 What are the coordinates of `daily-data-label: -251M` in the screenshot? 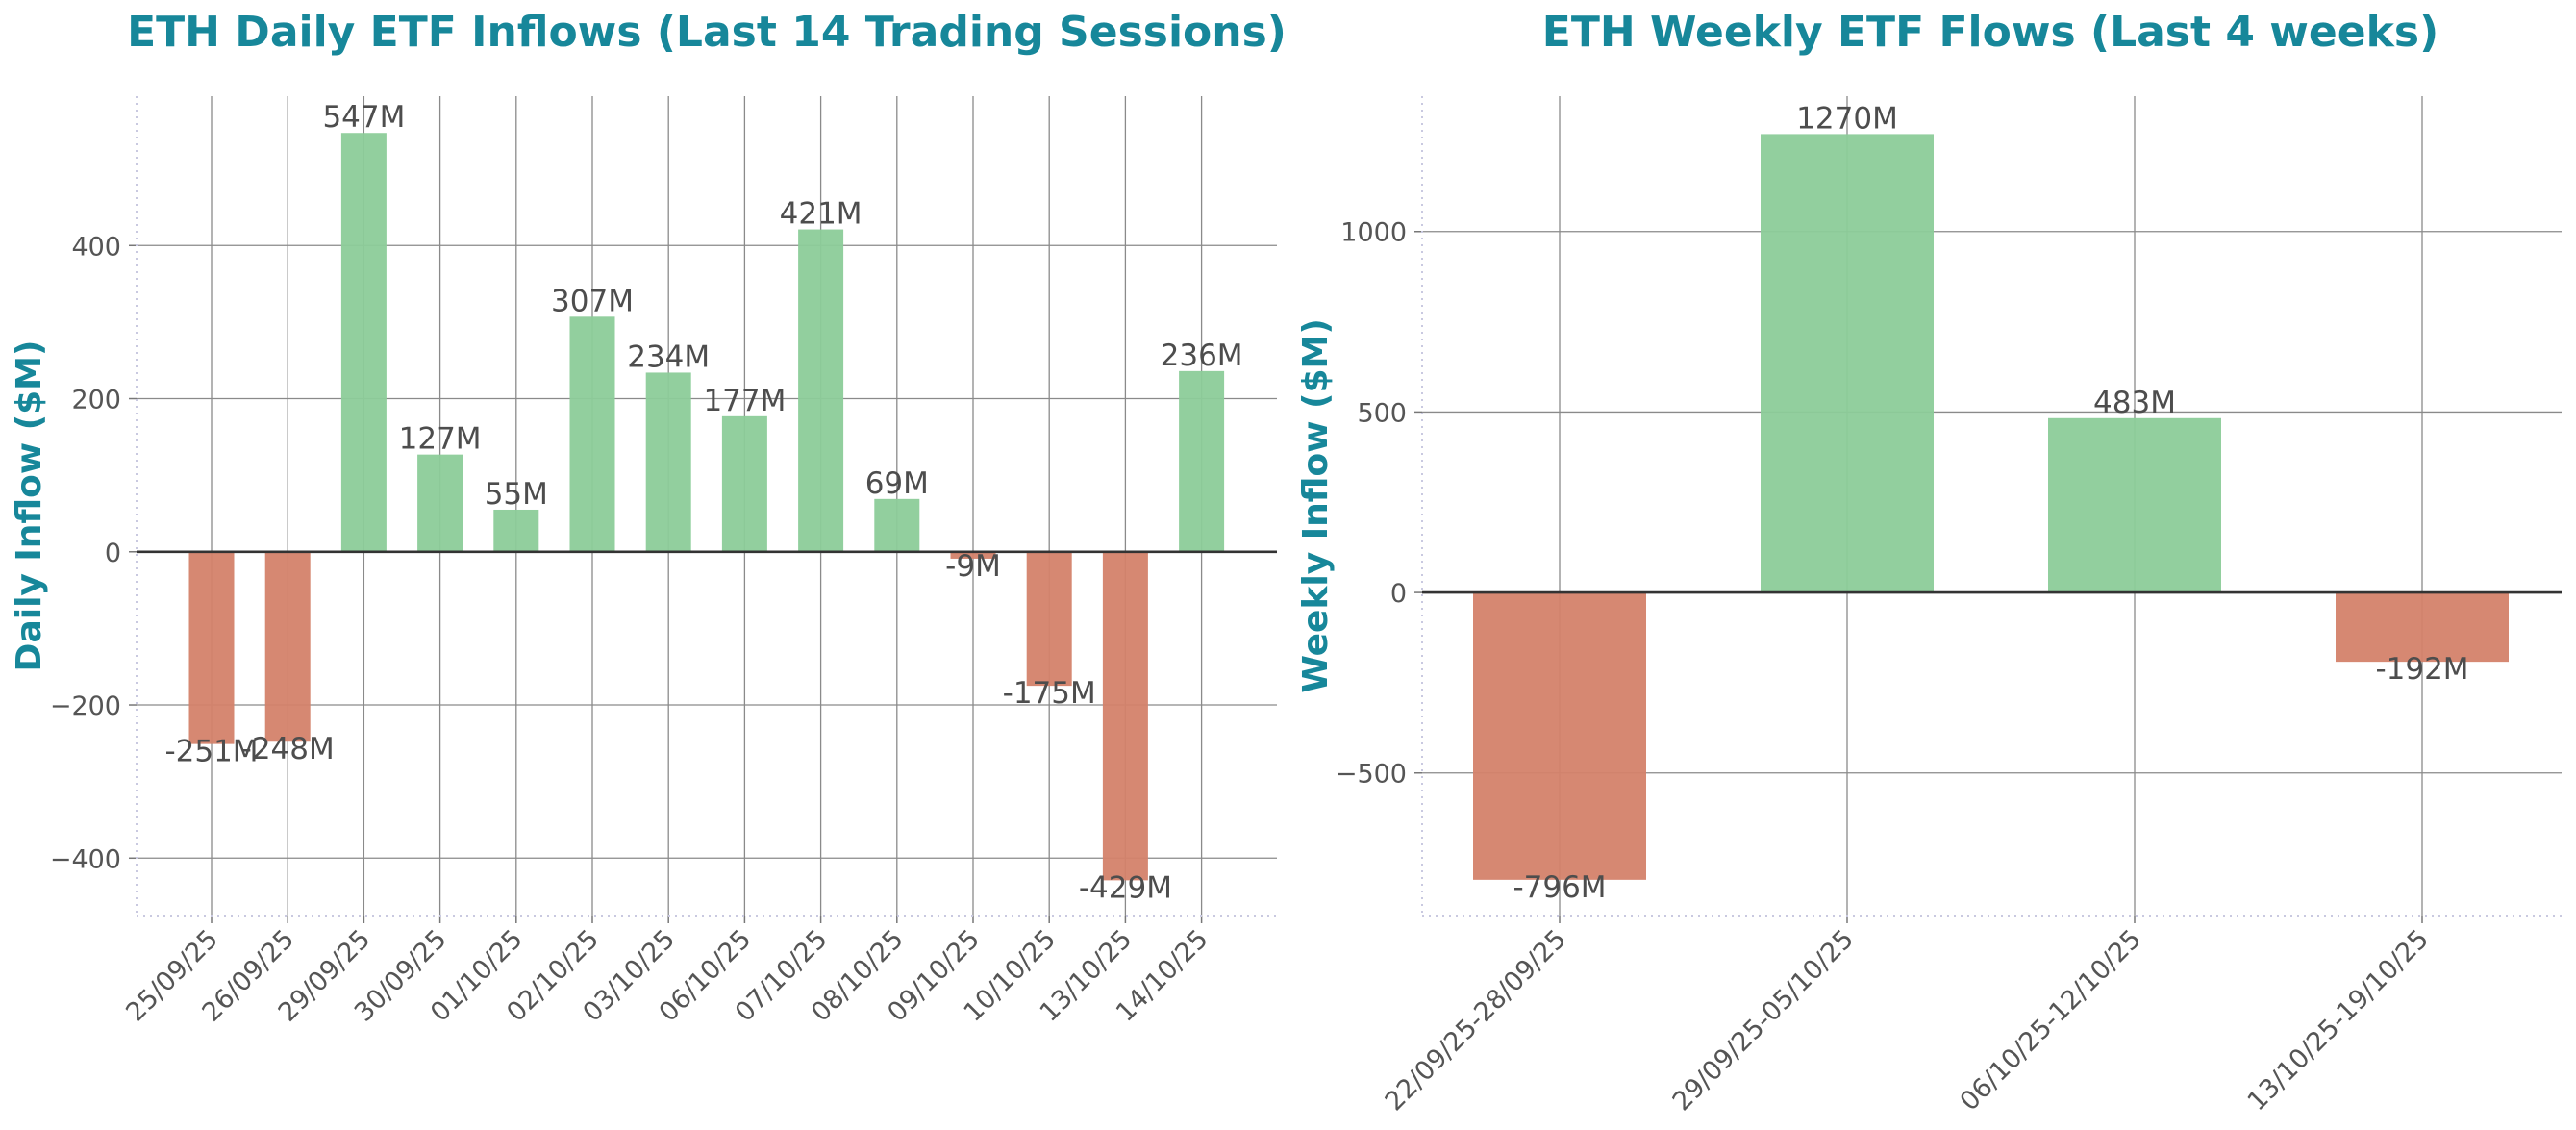 It's located at (211, 752).